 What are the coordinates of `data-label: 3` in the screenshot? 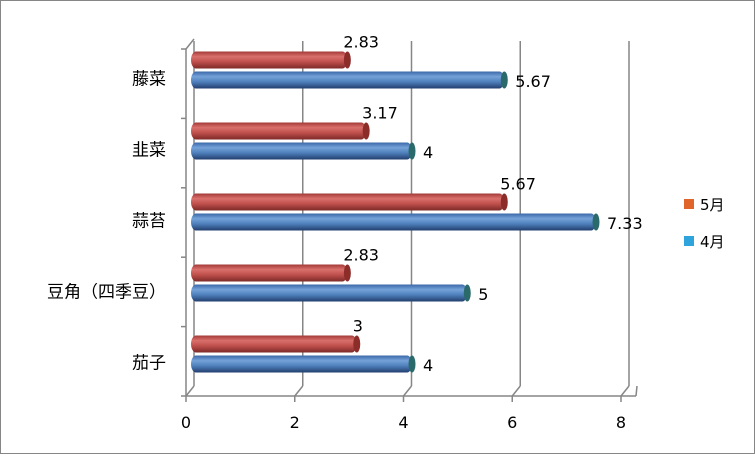 It's located at (358, 326).